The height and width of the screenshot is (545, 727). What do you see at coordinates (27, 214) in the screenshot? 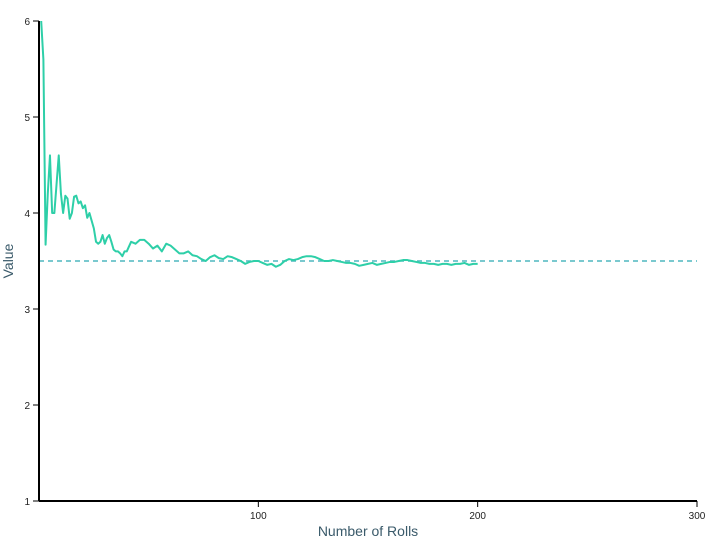
I see `y-tick-label: 4` at bounding box center [27, 214].